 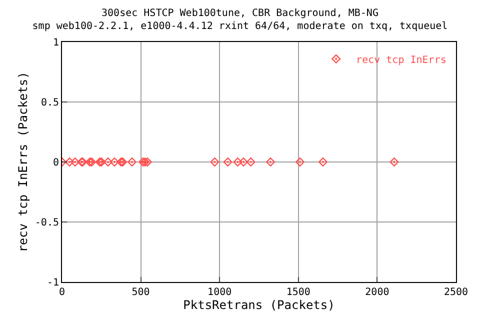 I want to click on x-tick-label: 1000, so click(x=220, y=292).